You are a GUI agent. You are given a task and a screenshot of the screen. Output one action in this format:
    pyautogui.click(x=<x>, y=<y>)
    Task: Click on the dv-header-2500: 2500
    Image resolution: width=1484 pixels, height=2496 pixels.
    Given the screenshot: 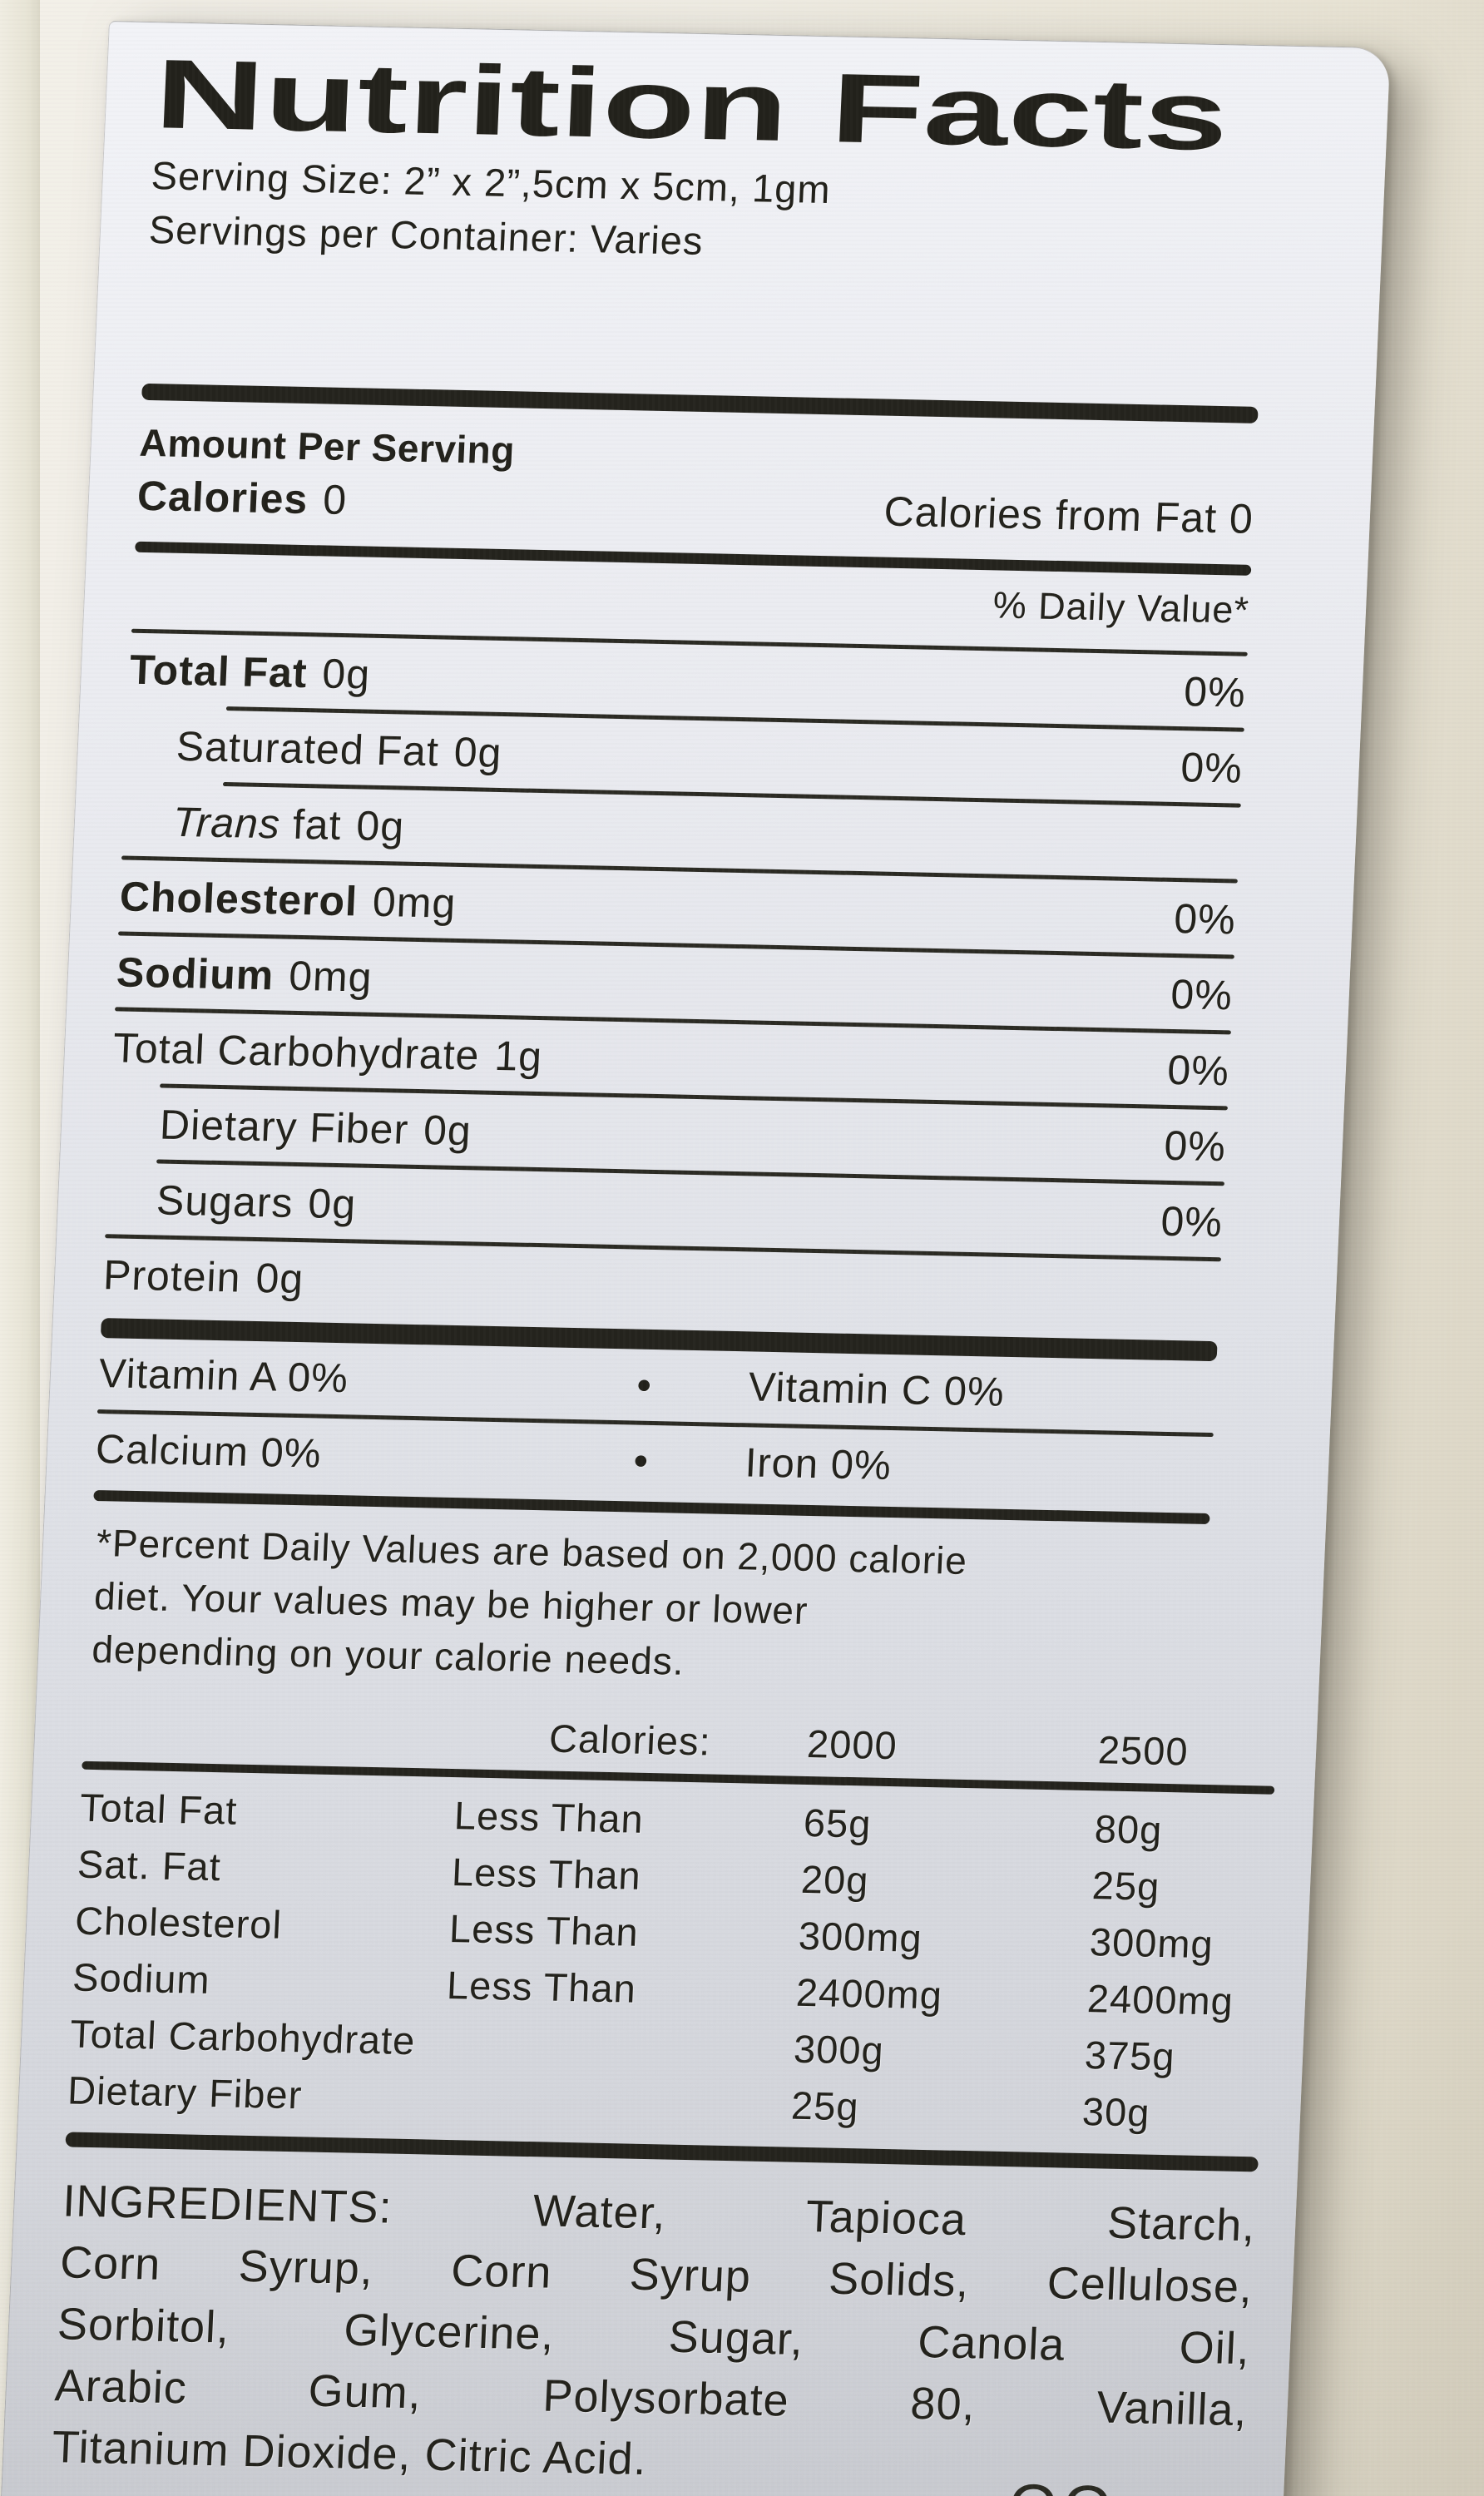 What is the action you would take?
    pyautogui.click(x=1143, y=1750)
    